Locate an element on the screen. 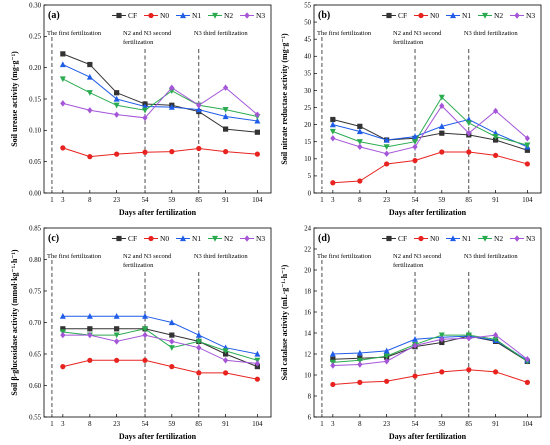 This screenshot has width=550, height=445. x-tick-label: 23 is located at coordinates (386, 424).